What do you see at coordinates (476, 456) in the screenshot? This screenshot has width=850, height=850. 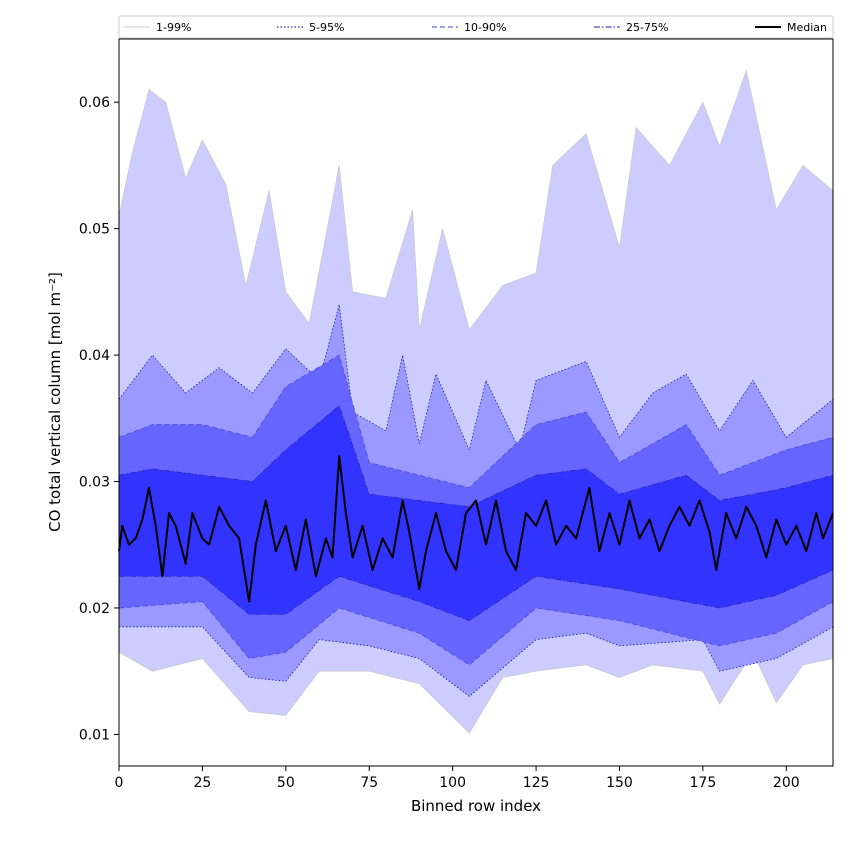 I see `band-upper-25-75%` at bounding box center [476, 456].